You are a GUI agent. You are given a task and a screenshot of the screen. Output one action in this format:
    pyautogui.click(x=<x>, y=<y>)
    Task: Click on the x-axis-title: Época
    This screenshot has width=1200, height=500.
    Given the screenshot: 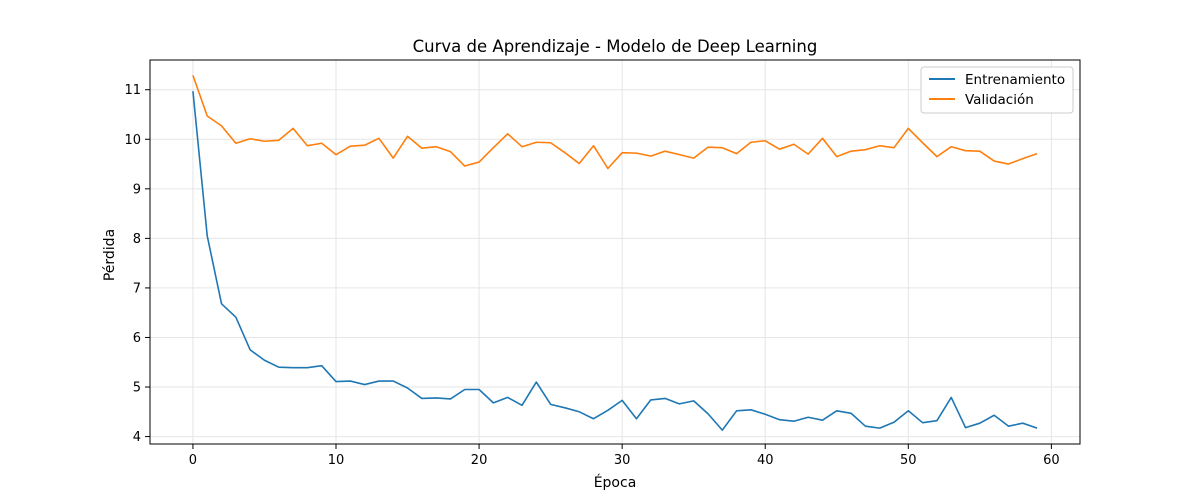 What is the action you would take?
    pyautogui.click(x=615, y=482)
    